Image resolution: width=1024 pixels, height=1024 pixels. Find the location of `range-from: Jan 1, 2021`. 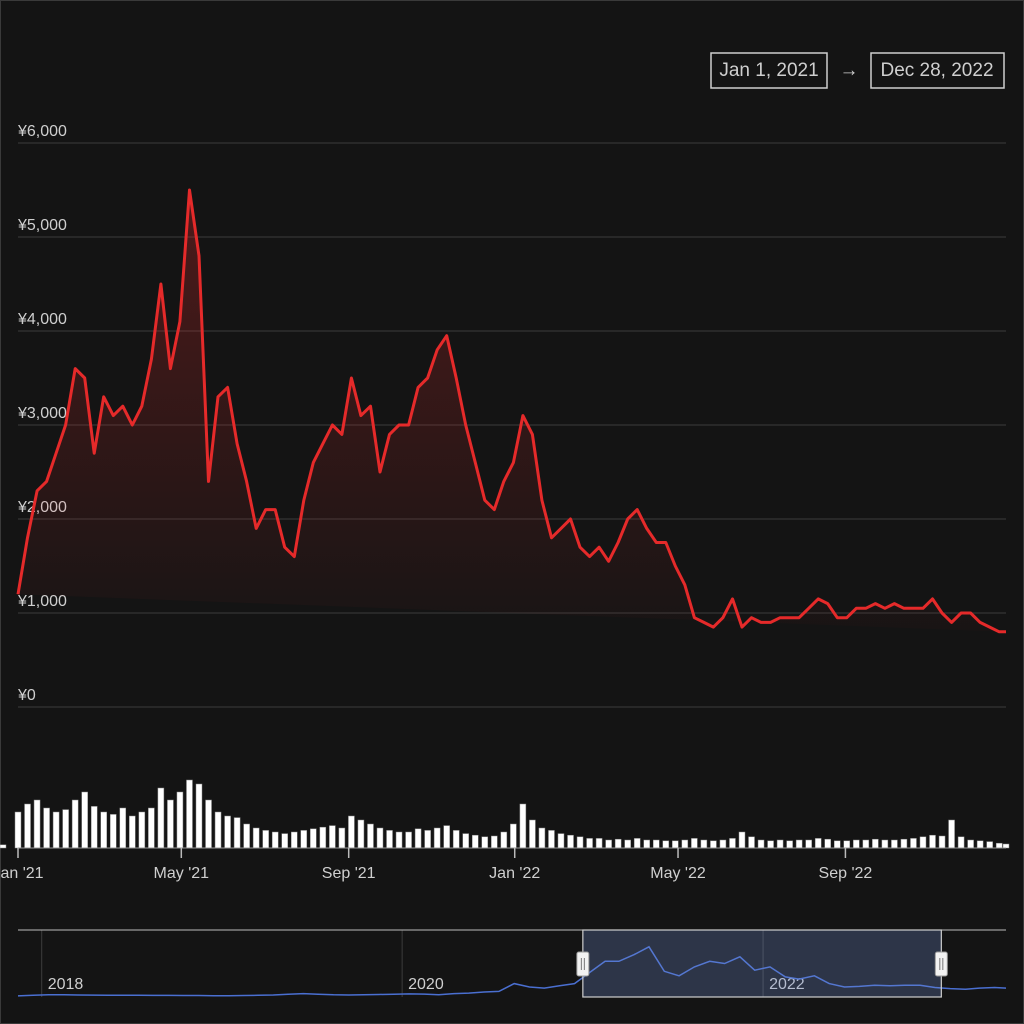

range-from: Jan 1, 2021 is located at coordinates (768, 70).